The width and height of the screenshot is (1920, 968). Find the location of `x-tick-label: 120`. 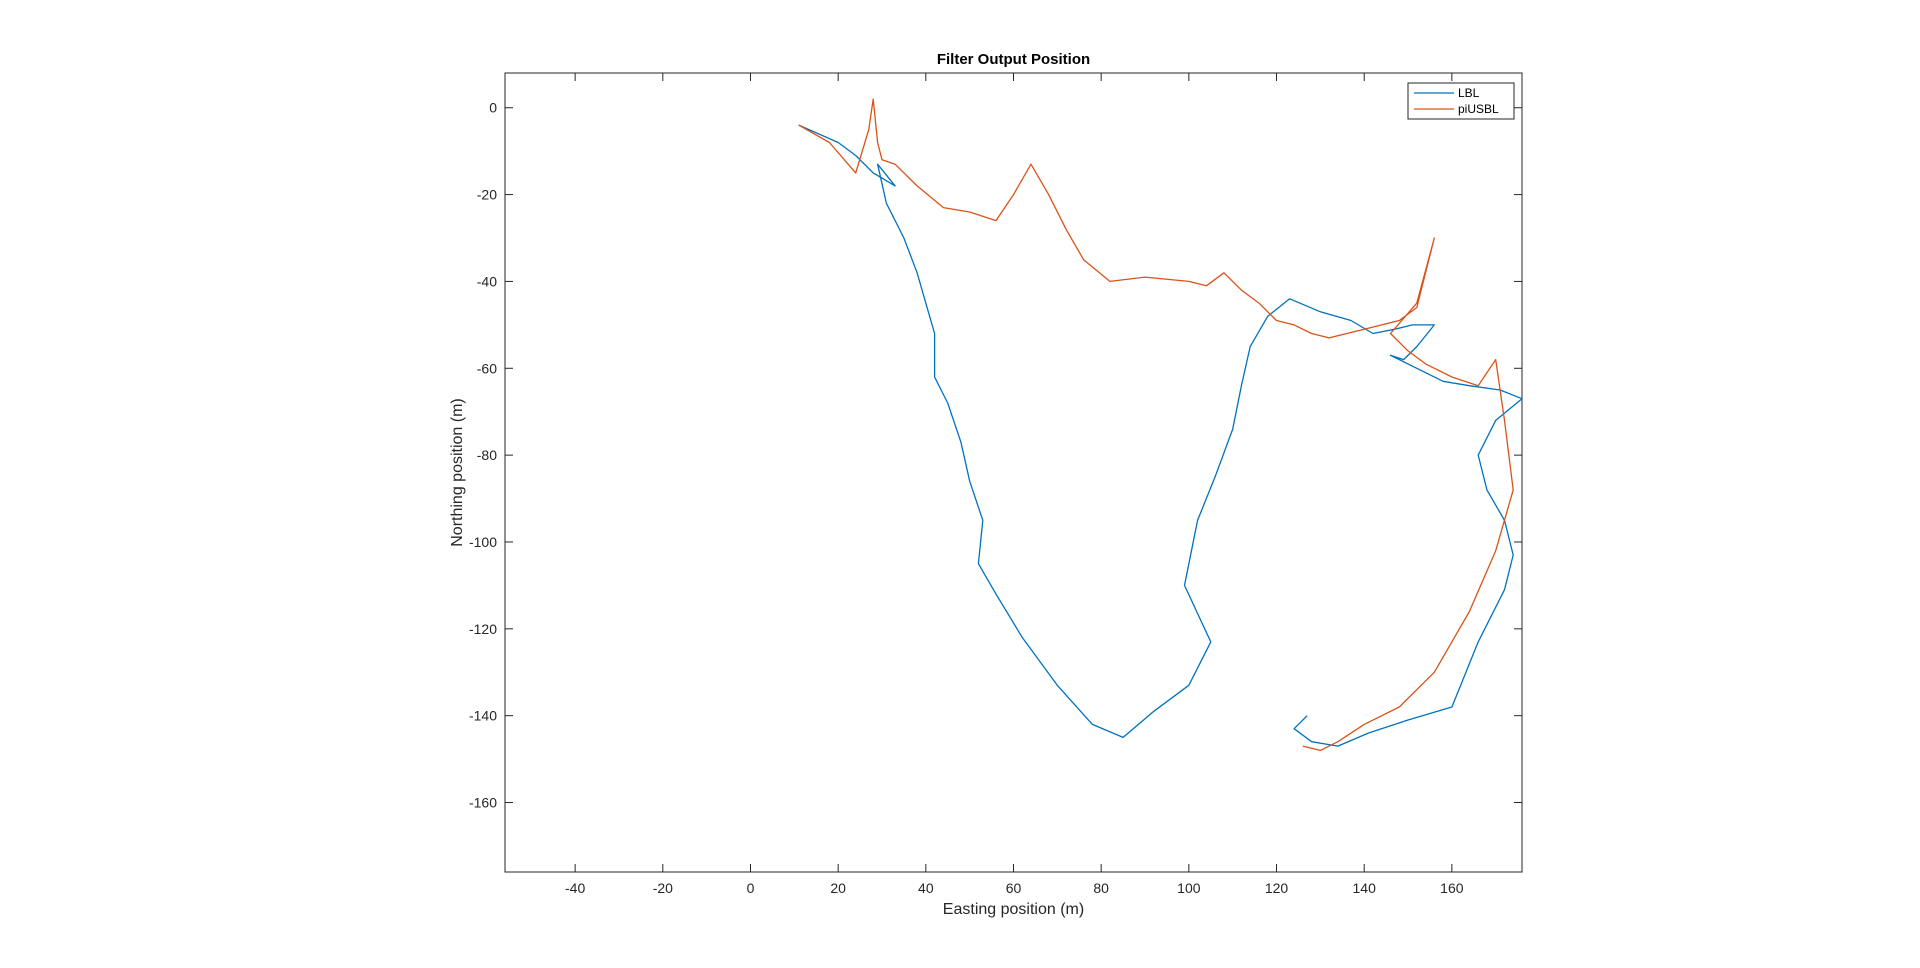

x-tick-label: 120 is located at coordinates (1277, 888).